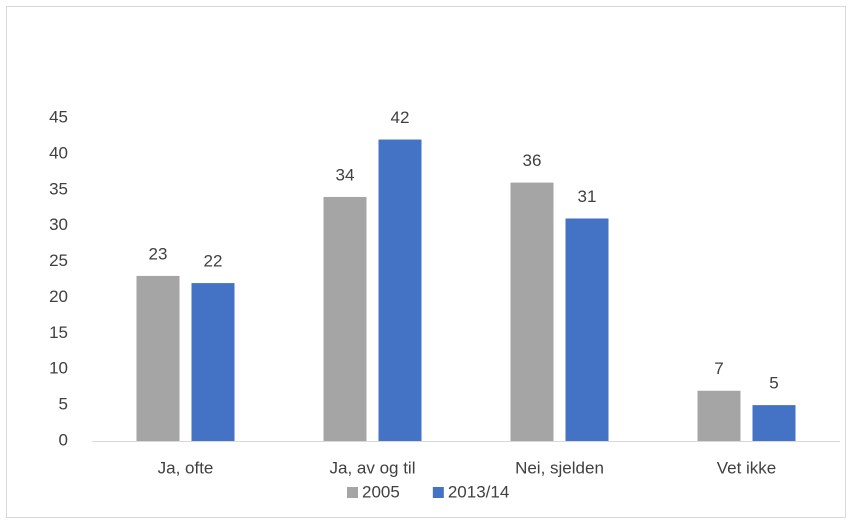 This screenshot has height=524, width=852. I want to click on y-tick-label: 35, so click(58, 188).